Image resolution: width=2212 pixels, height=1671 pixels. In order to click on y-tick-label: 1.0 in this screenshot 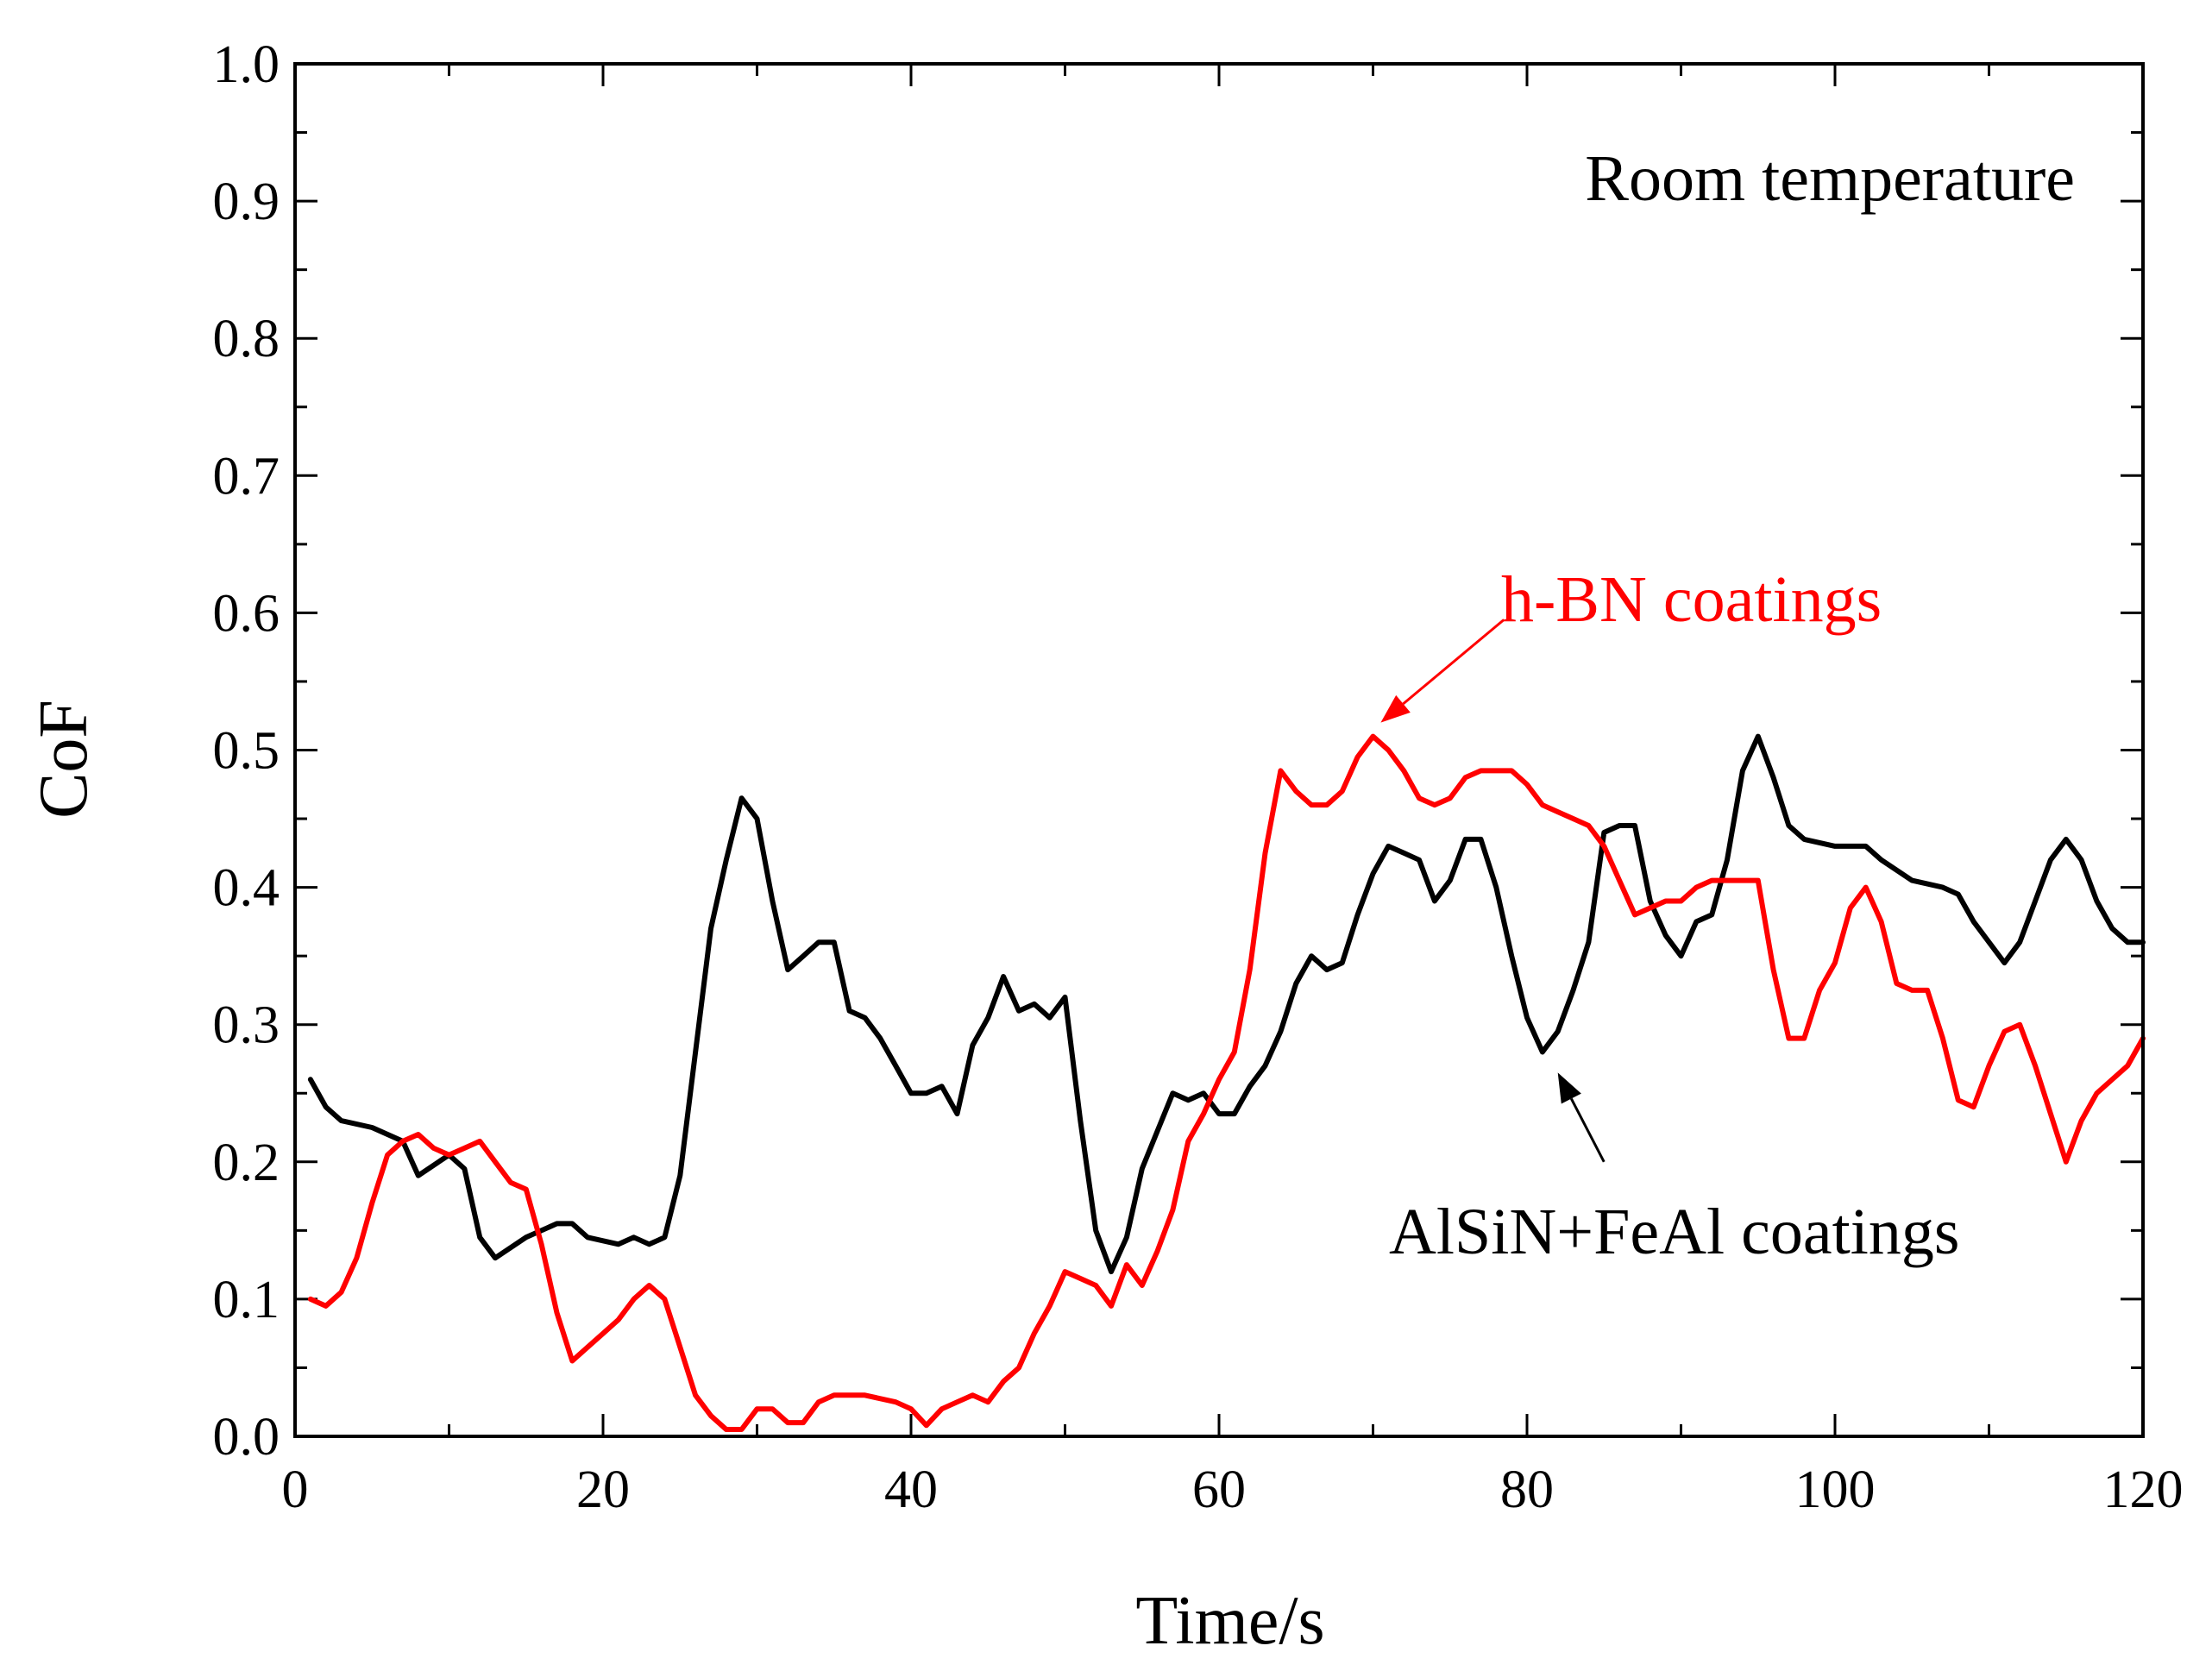, I will do `click(247, 64)`.